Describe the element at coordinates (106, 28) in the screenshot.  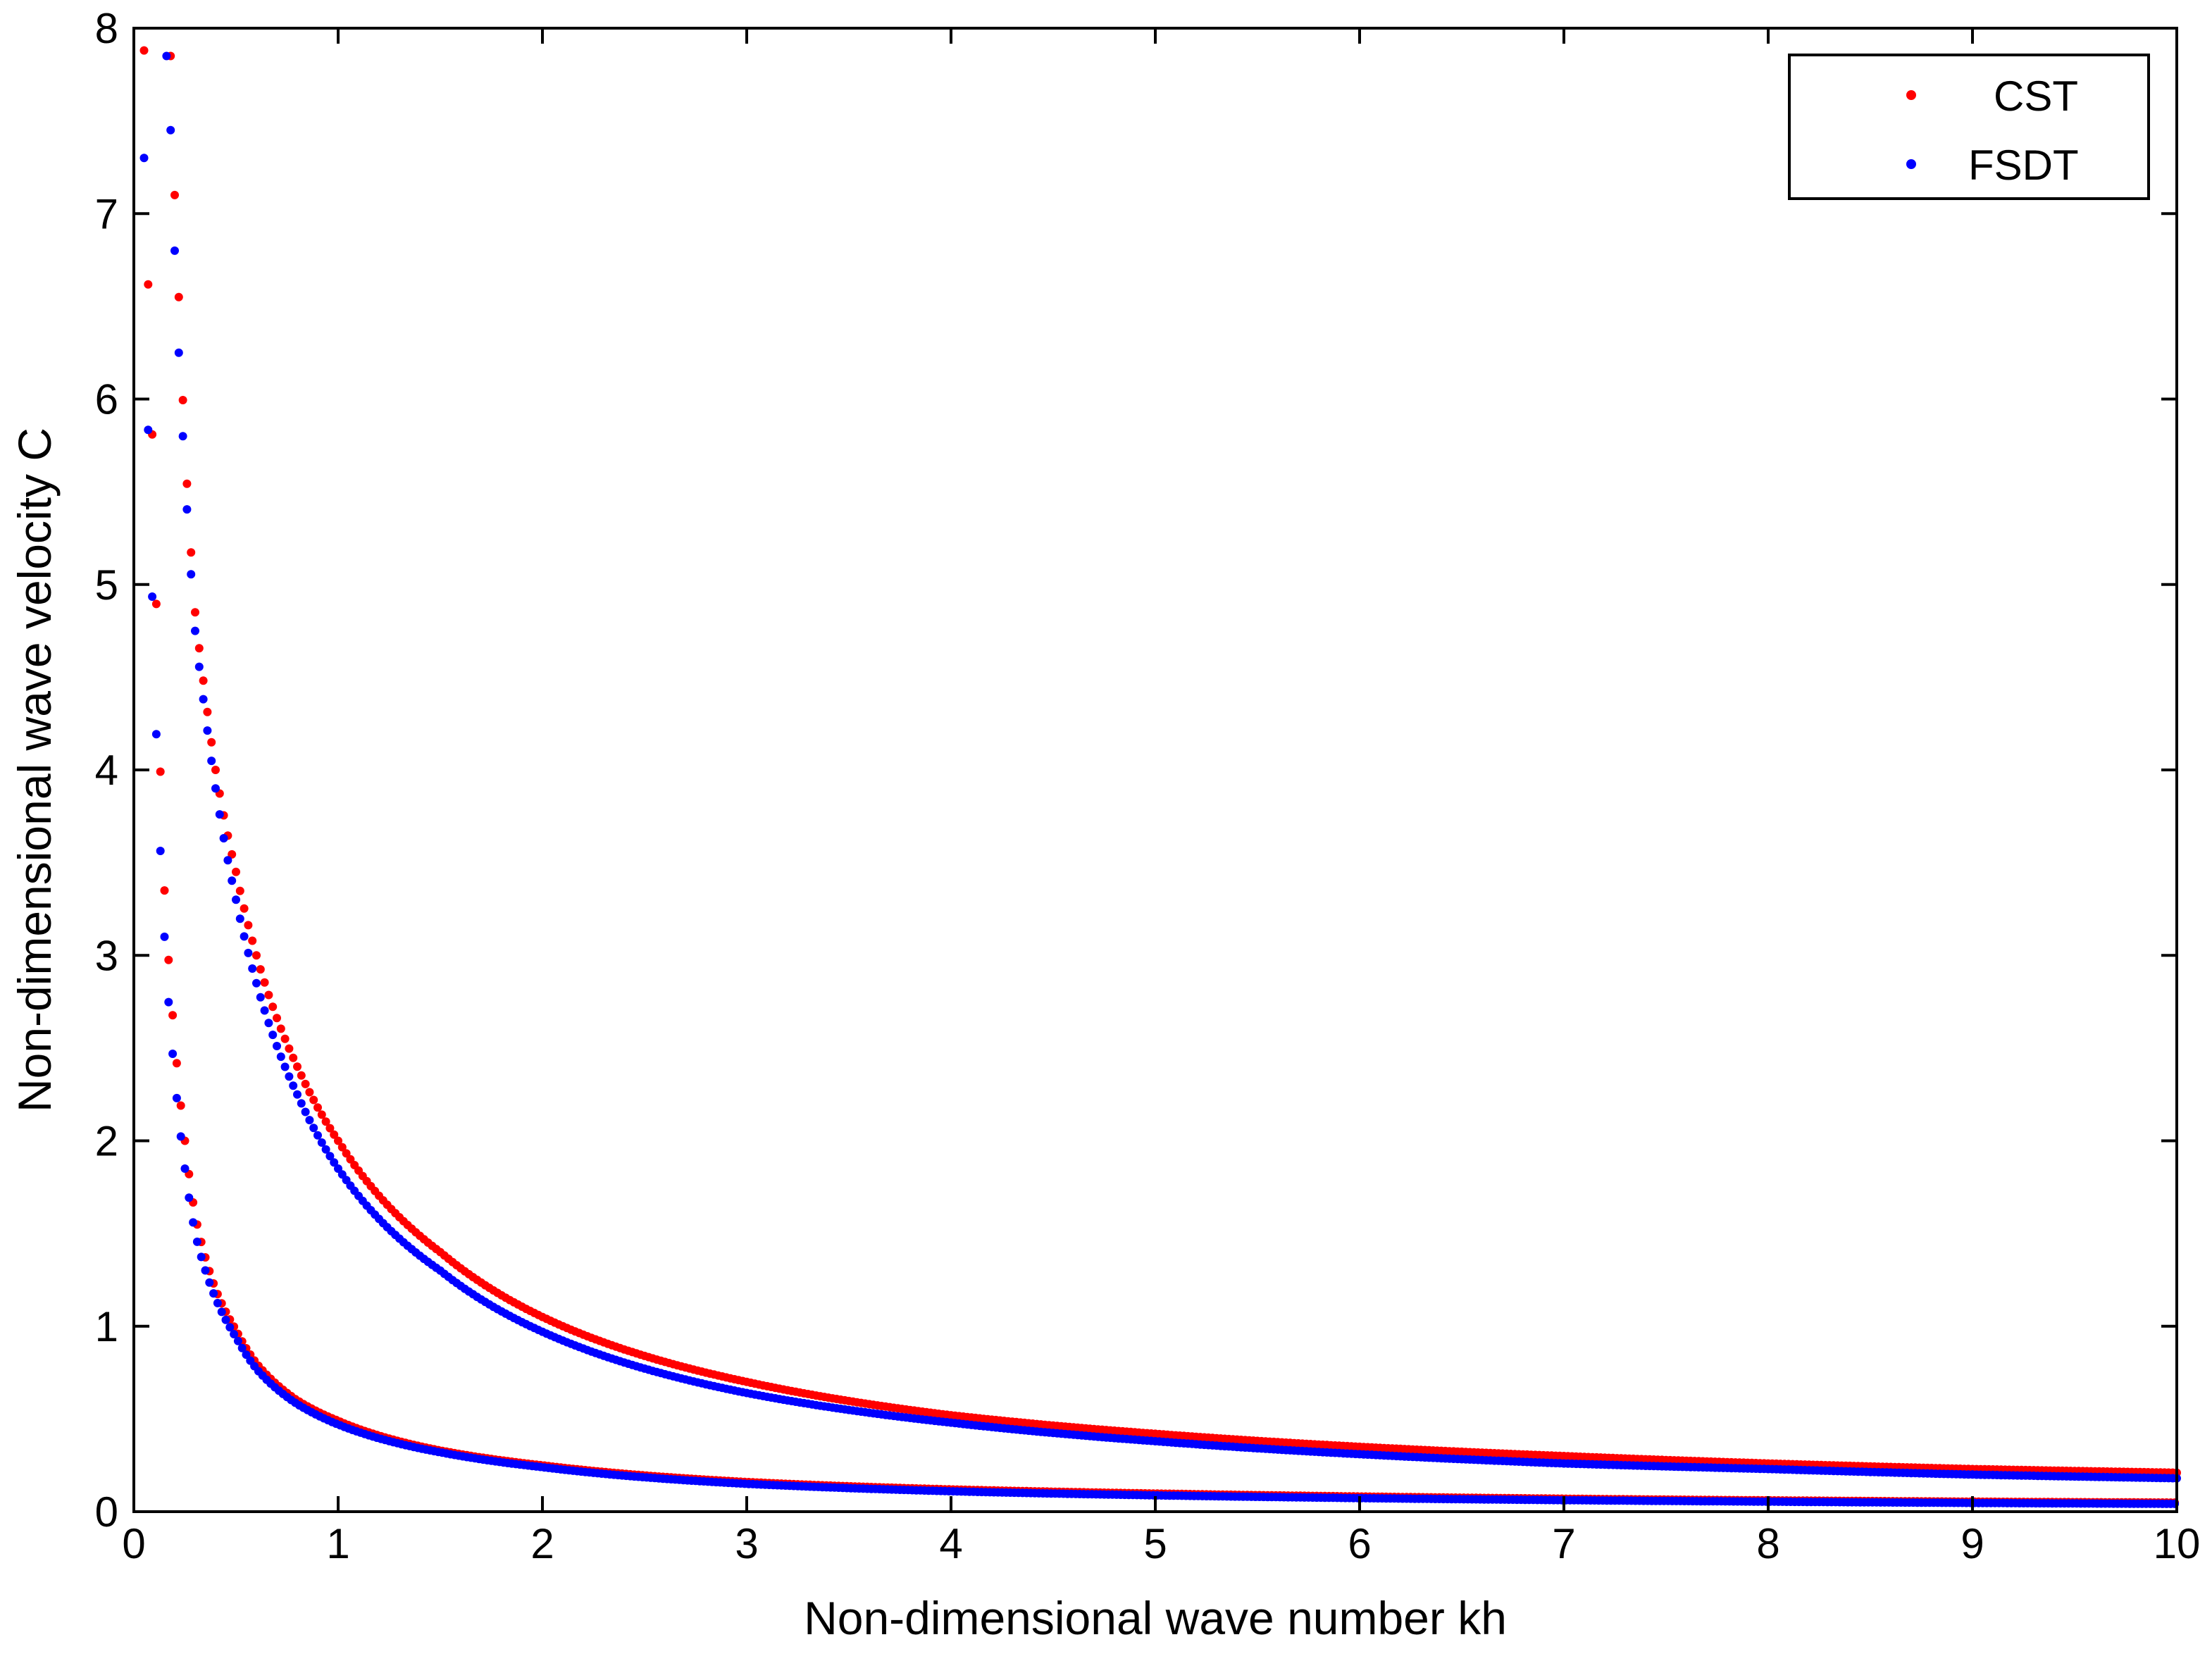
I see `y-tick-label: 8` at that location.